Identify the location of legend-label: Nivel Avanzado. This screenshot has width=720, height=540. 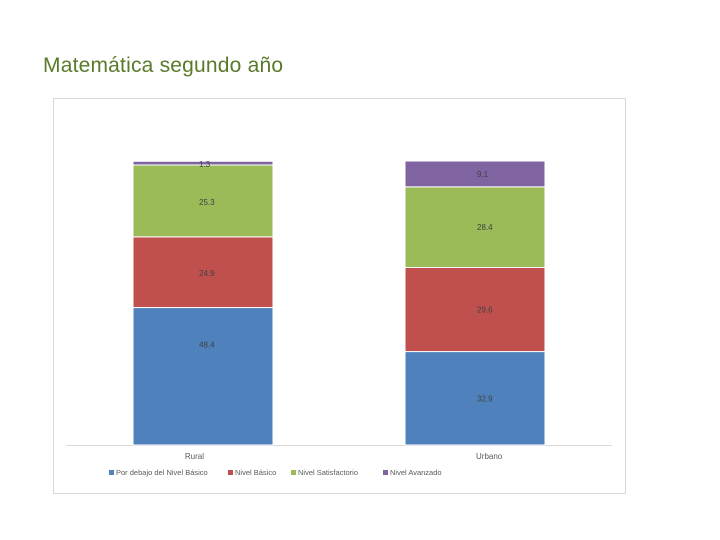
(416, 472).